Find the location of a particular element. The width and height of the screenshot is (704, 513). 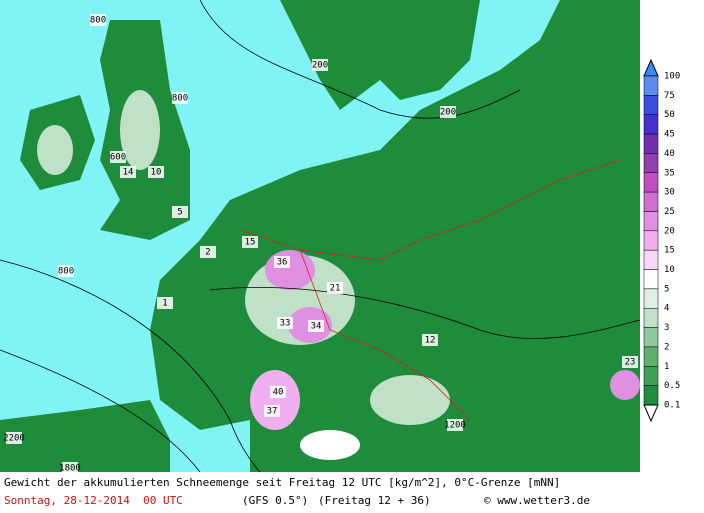

legend-label: 4 is located at coordinates (666, 309).